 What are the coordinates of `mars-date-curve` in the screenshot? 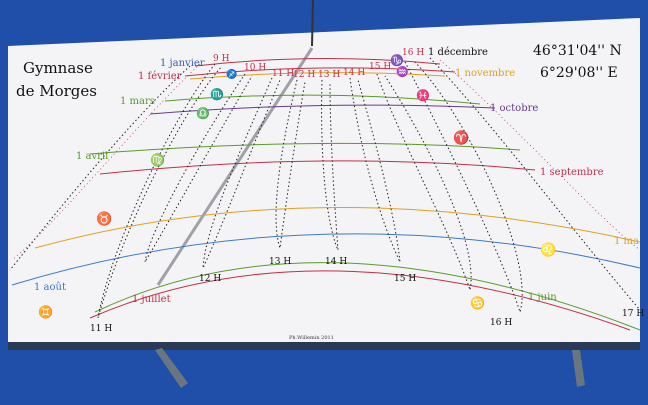 It's located at (322, 99).